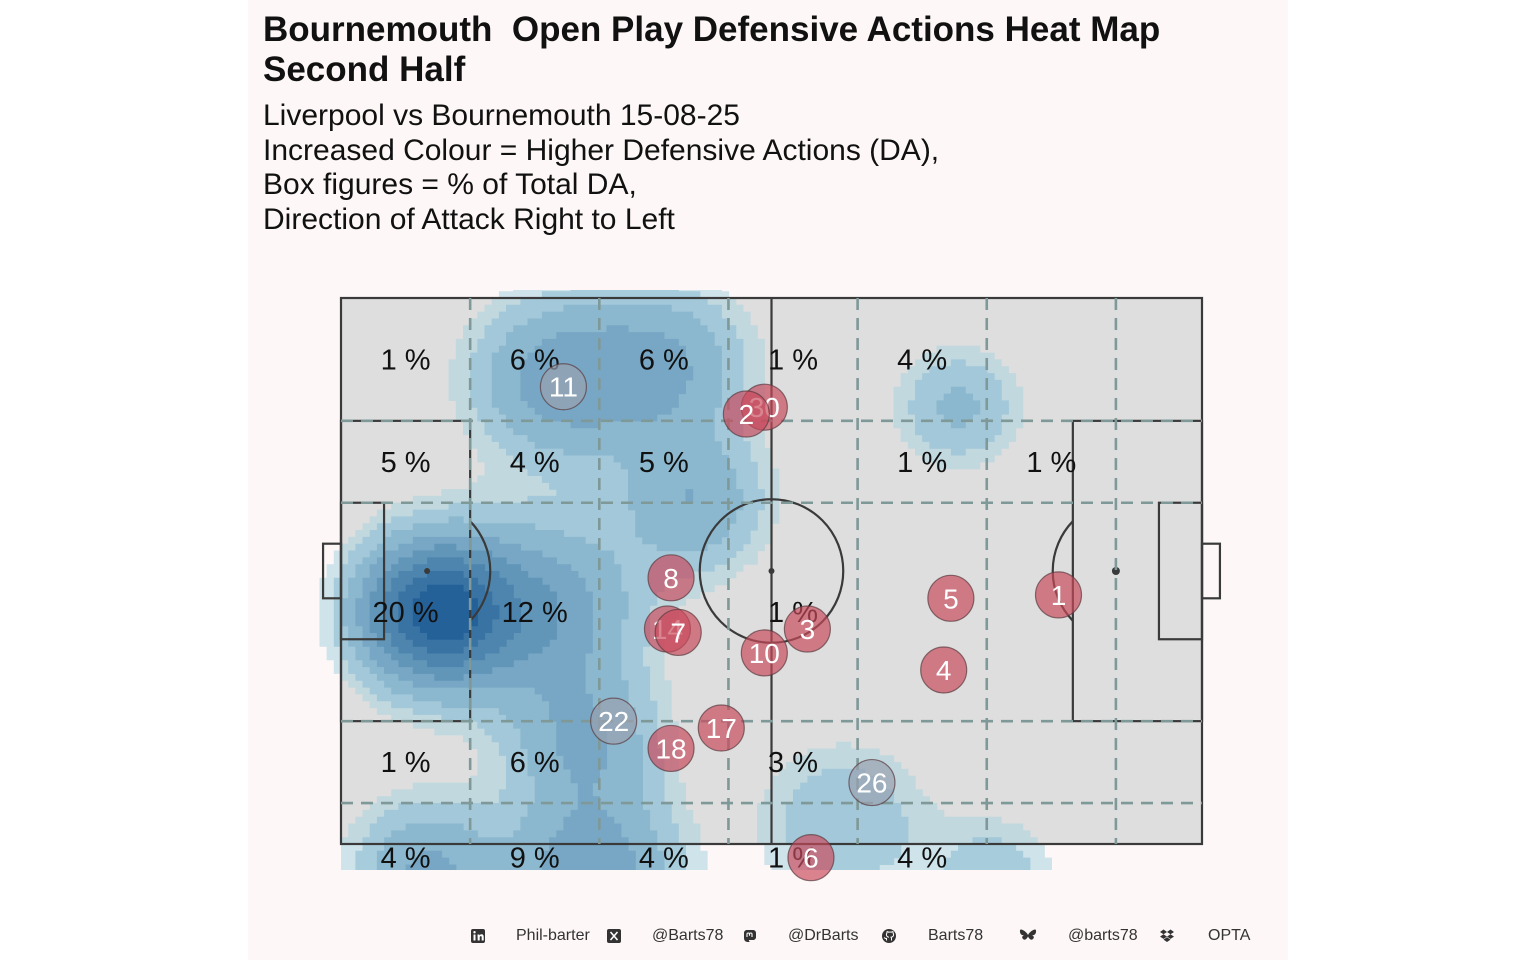 The height and width of the screenshot is (960, 1536). What do you see at coordinates (332, 571) in the screenshot?
I see `left-goal` at bounding box center [332, 571].